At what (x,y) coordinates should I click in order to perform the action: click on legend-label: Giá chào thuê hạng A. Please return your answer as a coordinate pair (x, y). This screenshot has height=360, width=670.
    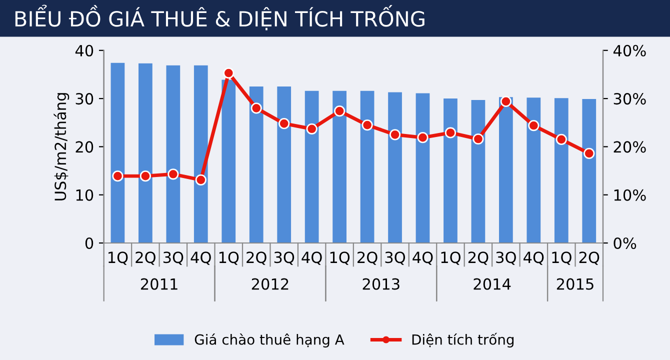
    Looking at the image, I should click on (269, 341).